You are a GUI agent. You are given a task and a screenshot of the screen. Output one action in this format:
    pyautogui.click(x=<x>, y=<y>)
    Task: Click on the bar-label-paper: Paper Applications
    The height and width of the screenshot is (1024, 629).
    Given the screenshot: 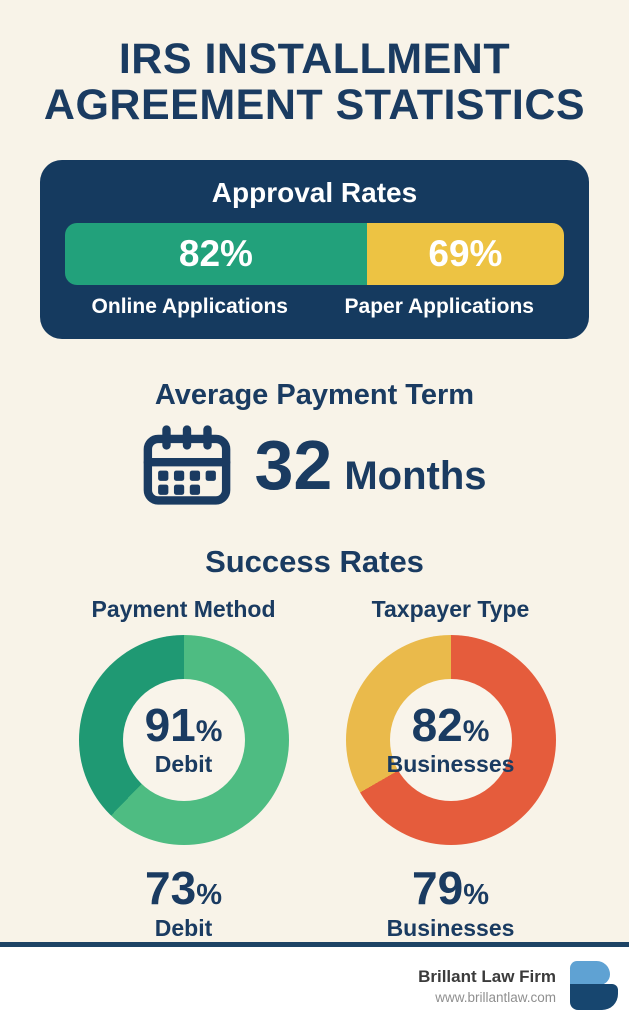 What is the action you would take?
    pyautogui.click(x=439, y=306)
    